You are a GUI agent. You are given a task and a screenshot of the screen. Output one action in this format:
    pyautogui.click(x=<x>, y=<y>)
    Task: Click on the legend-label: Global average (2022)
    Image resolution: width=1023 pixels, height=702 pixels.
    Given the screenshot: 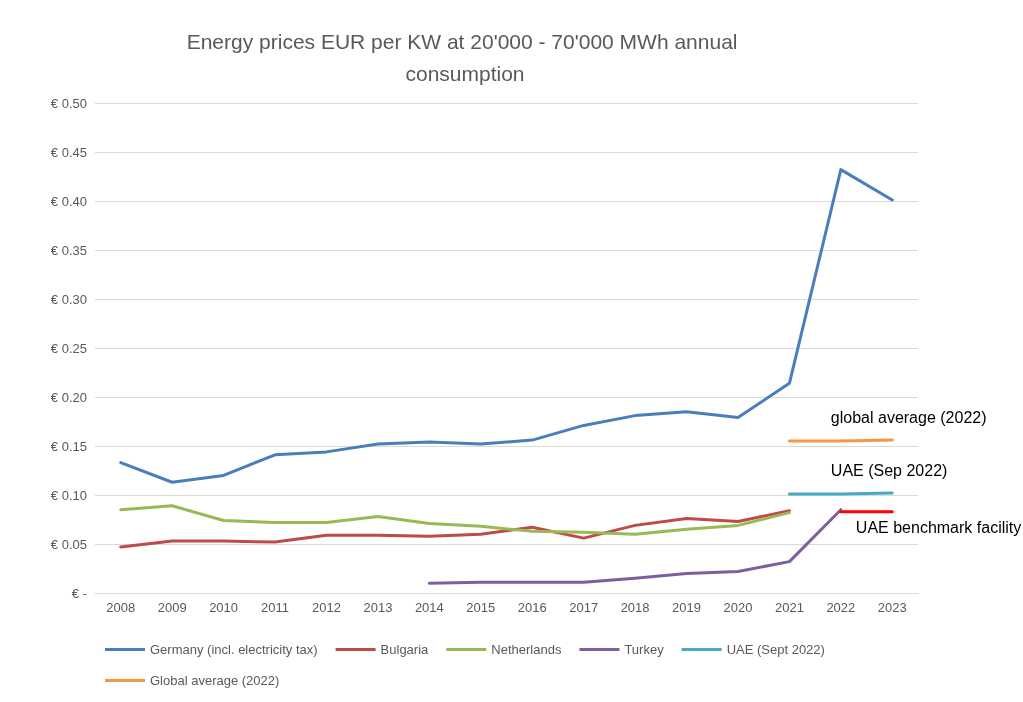 What is the action you would take?
    pyautogui.click(x=215, y=680)
    